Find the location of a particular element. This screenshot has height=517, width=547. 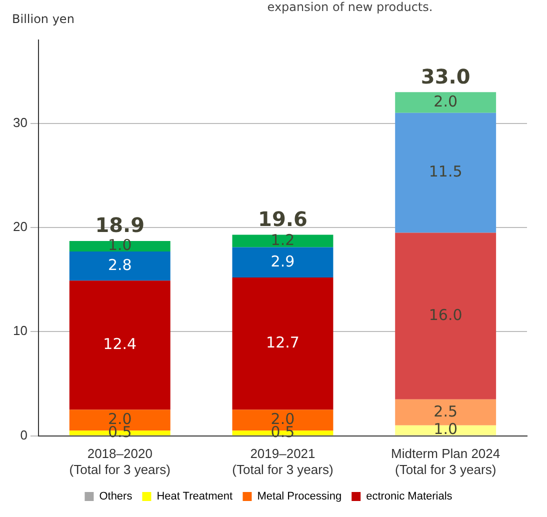

total-label: 19.6 is located at coordinates (283, 218).